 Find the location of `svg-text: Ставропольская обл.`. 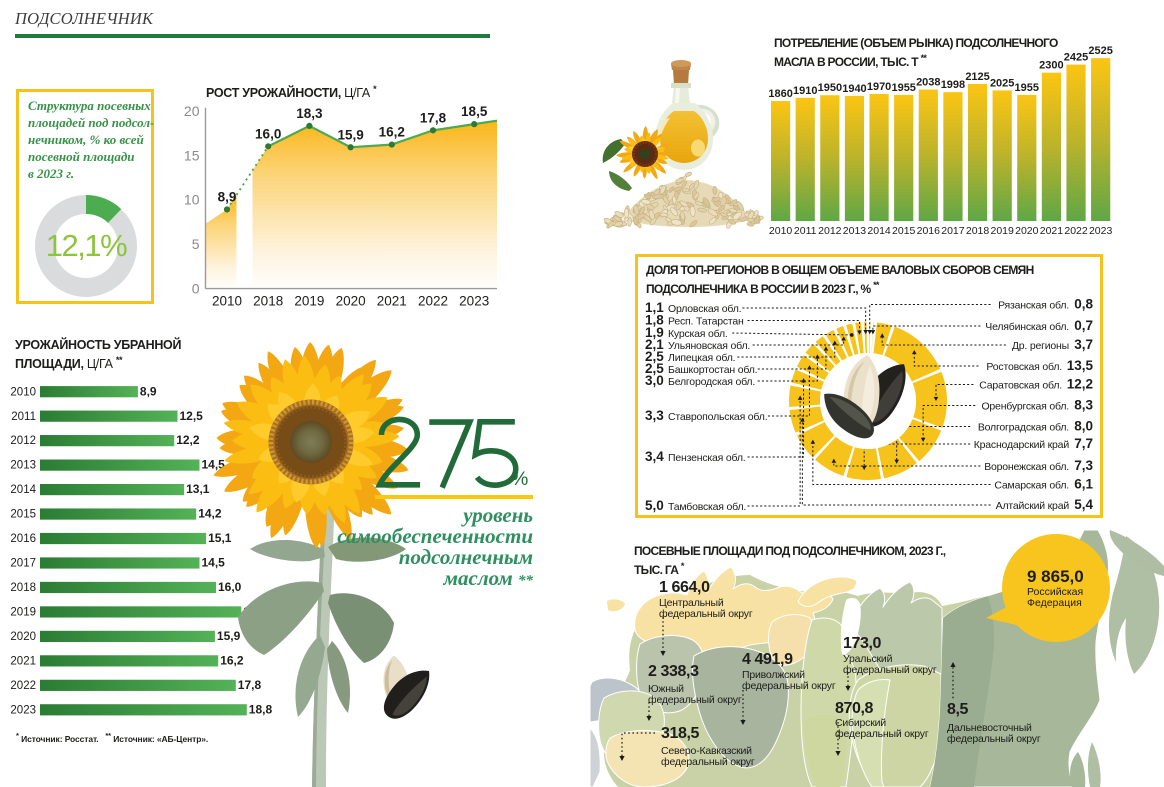

svg-text: Ставропольская обл. is located at coordinates (717, 417).